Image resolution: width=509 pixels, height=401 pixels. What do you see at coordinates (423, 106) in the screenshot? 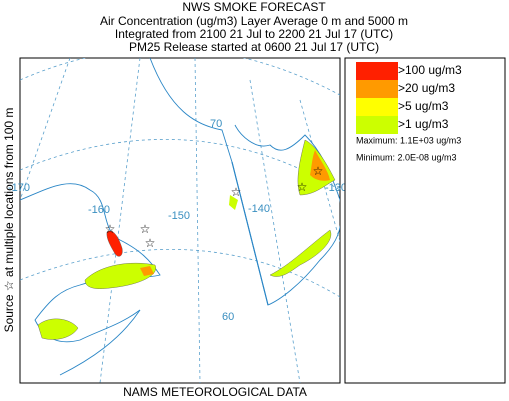
I see `legend-label: >5 ug/m3` at bounding box center [423, 106].